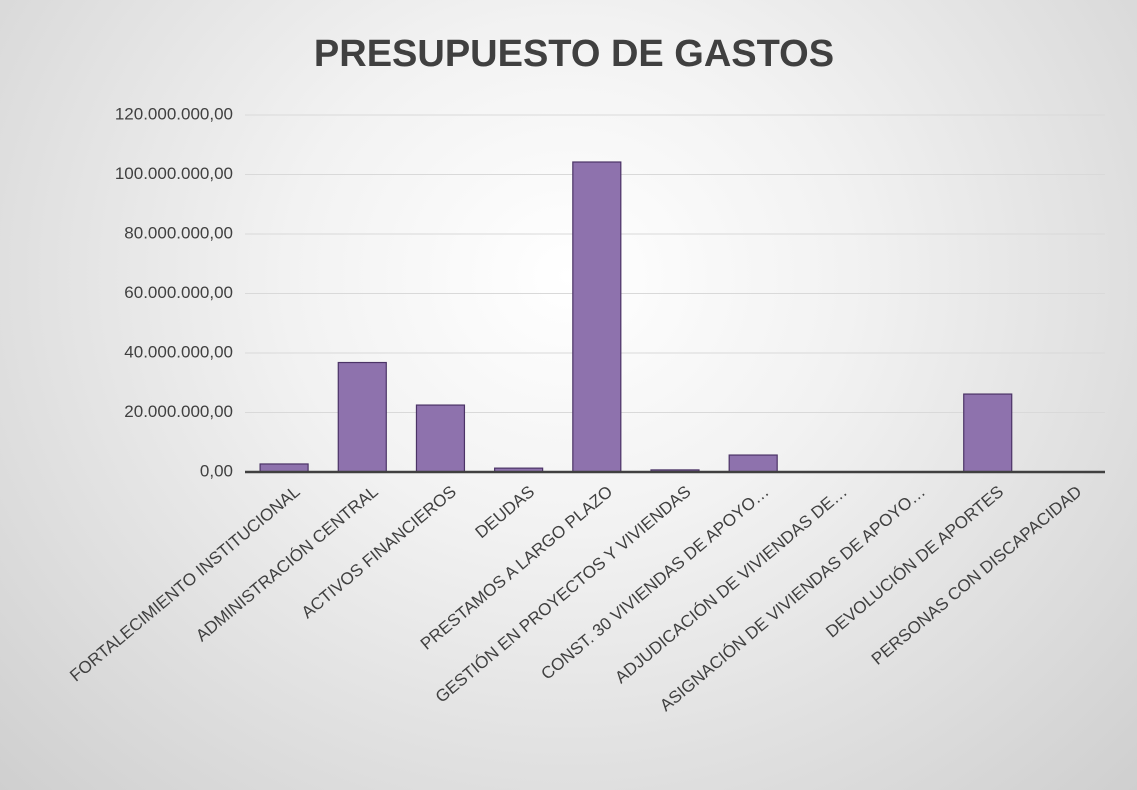 The width and height of the screenshot is (1137, 790). Describe the element at coordinates (216, 470) in the screenshot. I see `y-tick-label: 0,00` at that location.